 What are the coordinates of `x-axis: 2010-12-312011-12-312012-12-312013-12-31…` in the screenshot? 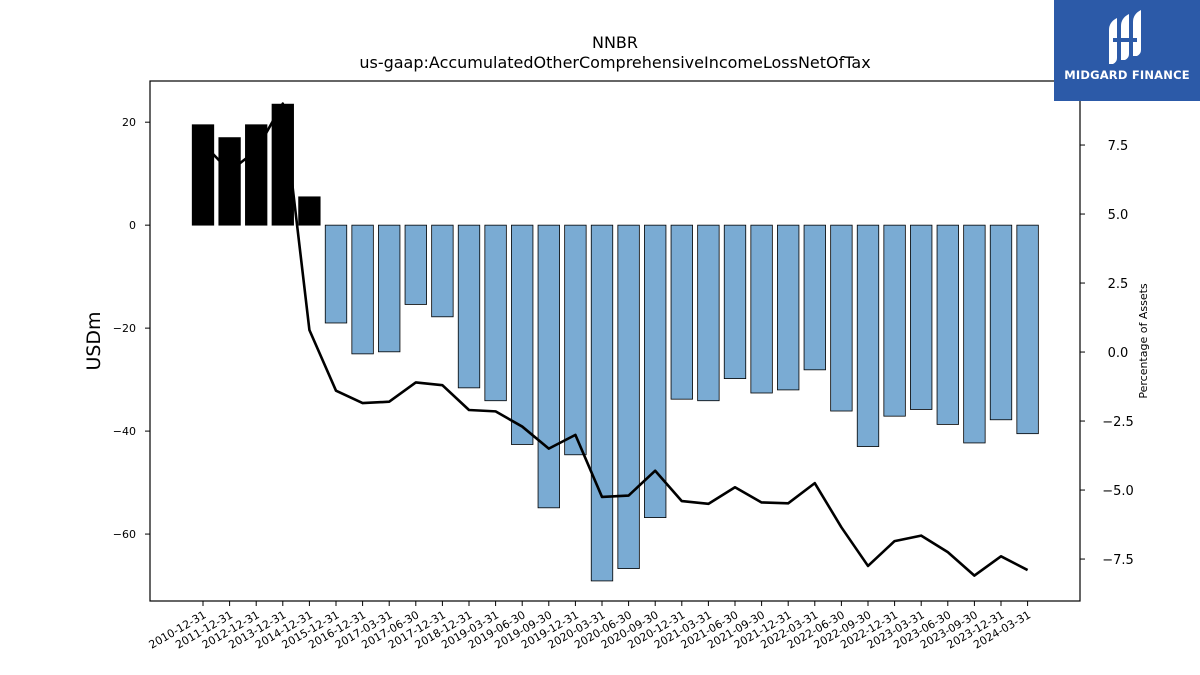 It's located at (590, 626).